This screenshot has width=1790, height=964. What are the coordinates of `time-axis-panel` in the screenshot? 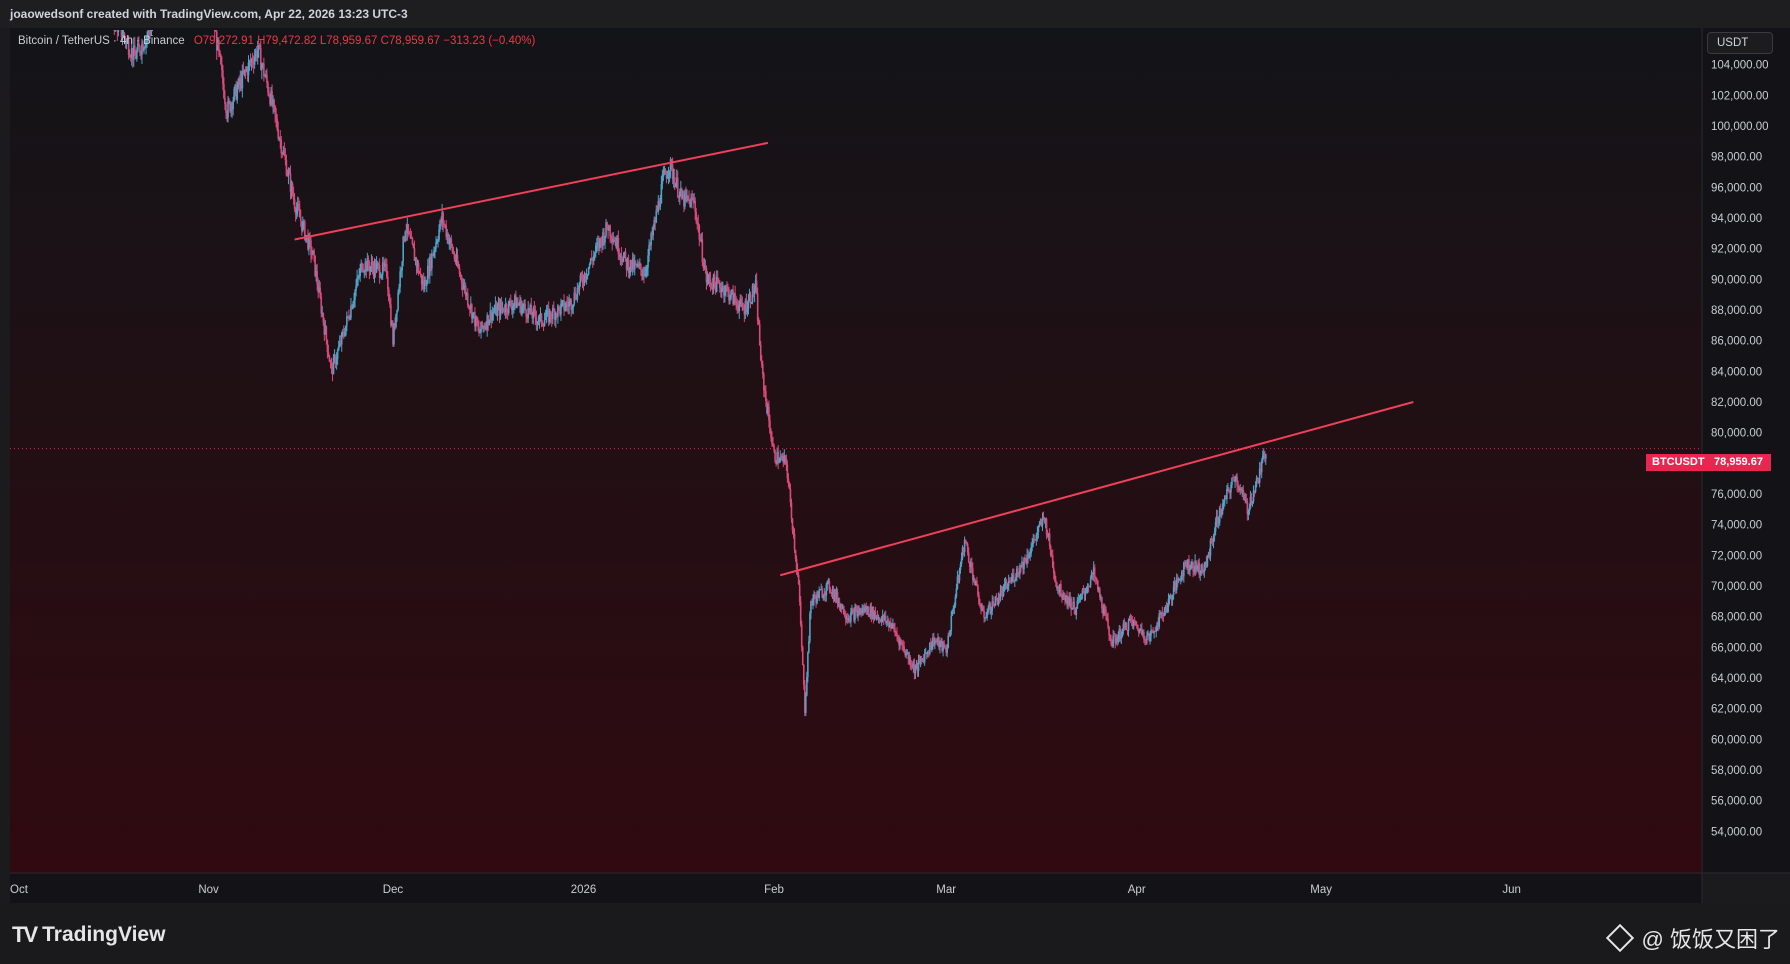 It's located at (856, 888).